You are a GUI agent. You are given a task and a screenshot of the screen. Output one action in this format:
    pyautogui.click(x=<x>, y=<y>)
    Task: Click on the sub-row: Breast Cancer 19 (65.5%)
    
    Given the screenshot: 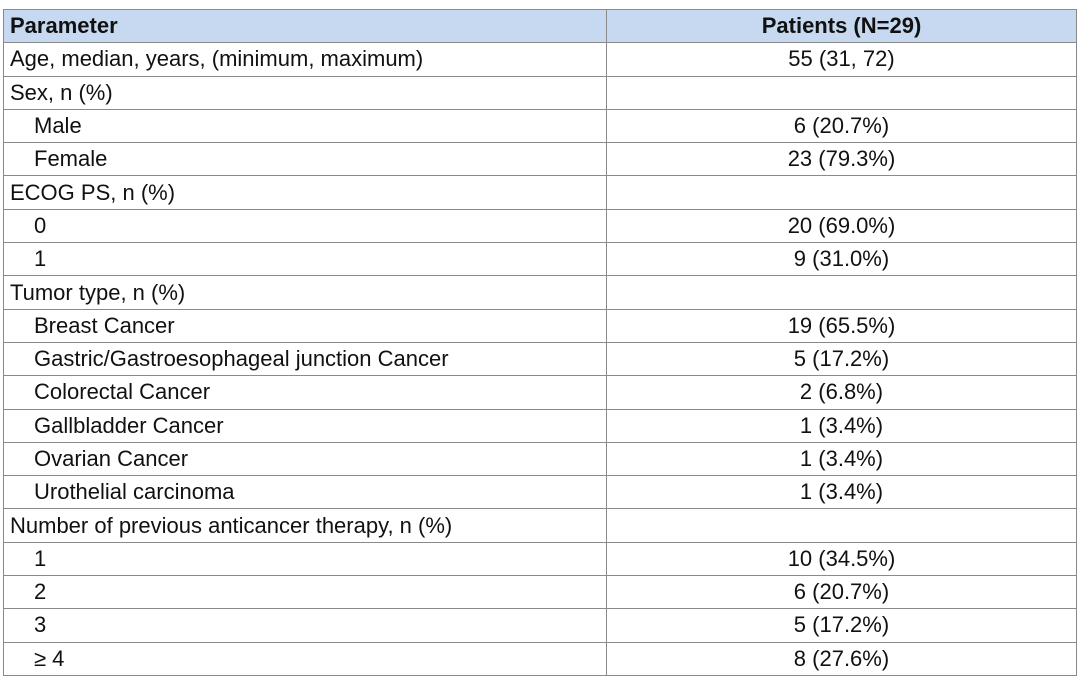 What is the action you would take?
    pyautogui.click(x=540, y=325)
    